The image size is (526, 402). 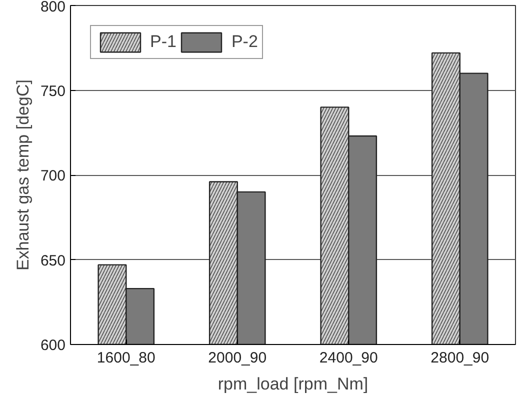 What do you see at coordinates (53, 261) in the screenshot?
I see `y-tick-label: 650` at bounding box center [53, 261].